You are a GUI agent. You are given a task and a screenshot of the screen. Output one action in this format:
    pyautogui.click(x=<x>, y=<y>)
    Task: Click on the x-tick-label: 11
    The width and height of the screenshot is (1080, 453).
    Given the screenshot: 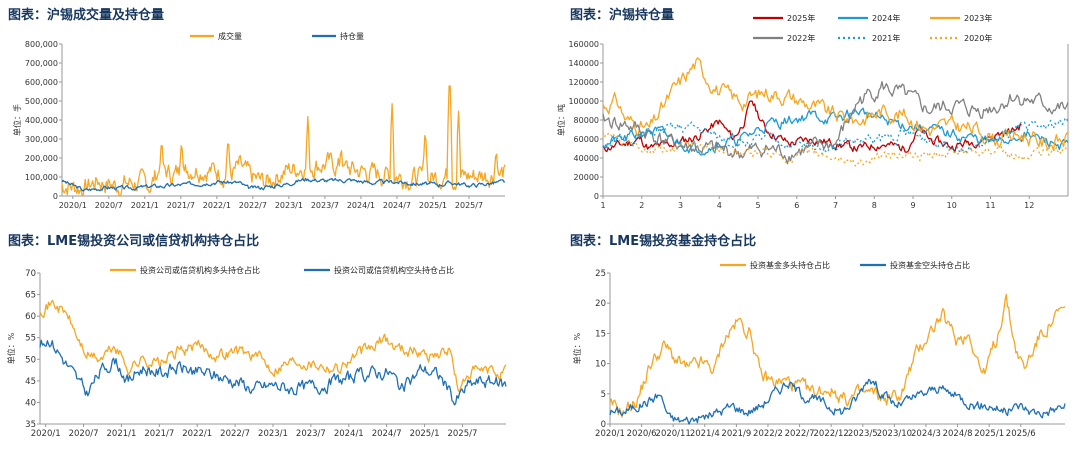 What is the action you would take?
    pyautogui.click(x=990, y=205)
    